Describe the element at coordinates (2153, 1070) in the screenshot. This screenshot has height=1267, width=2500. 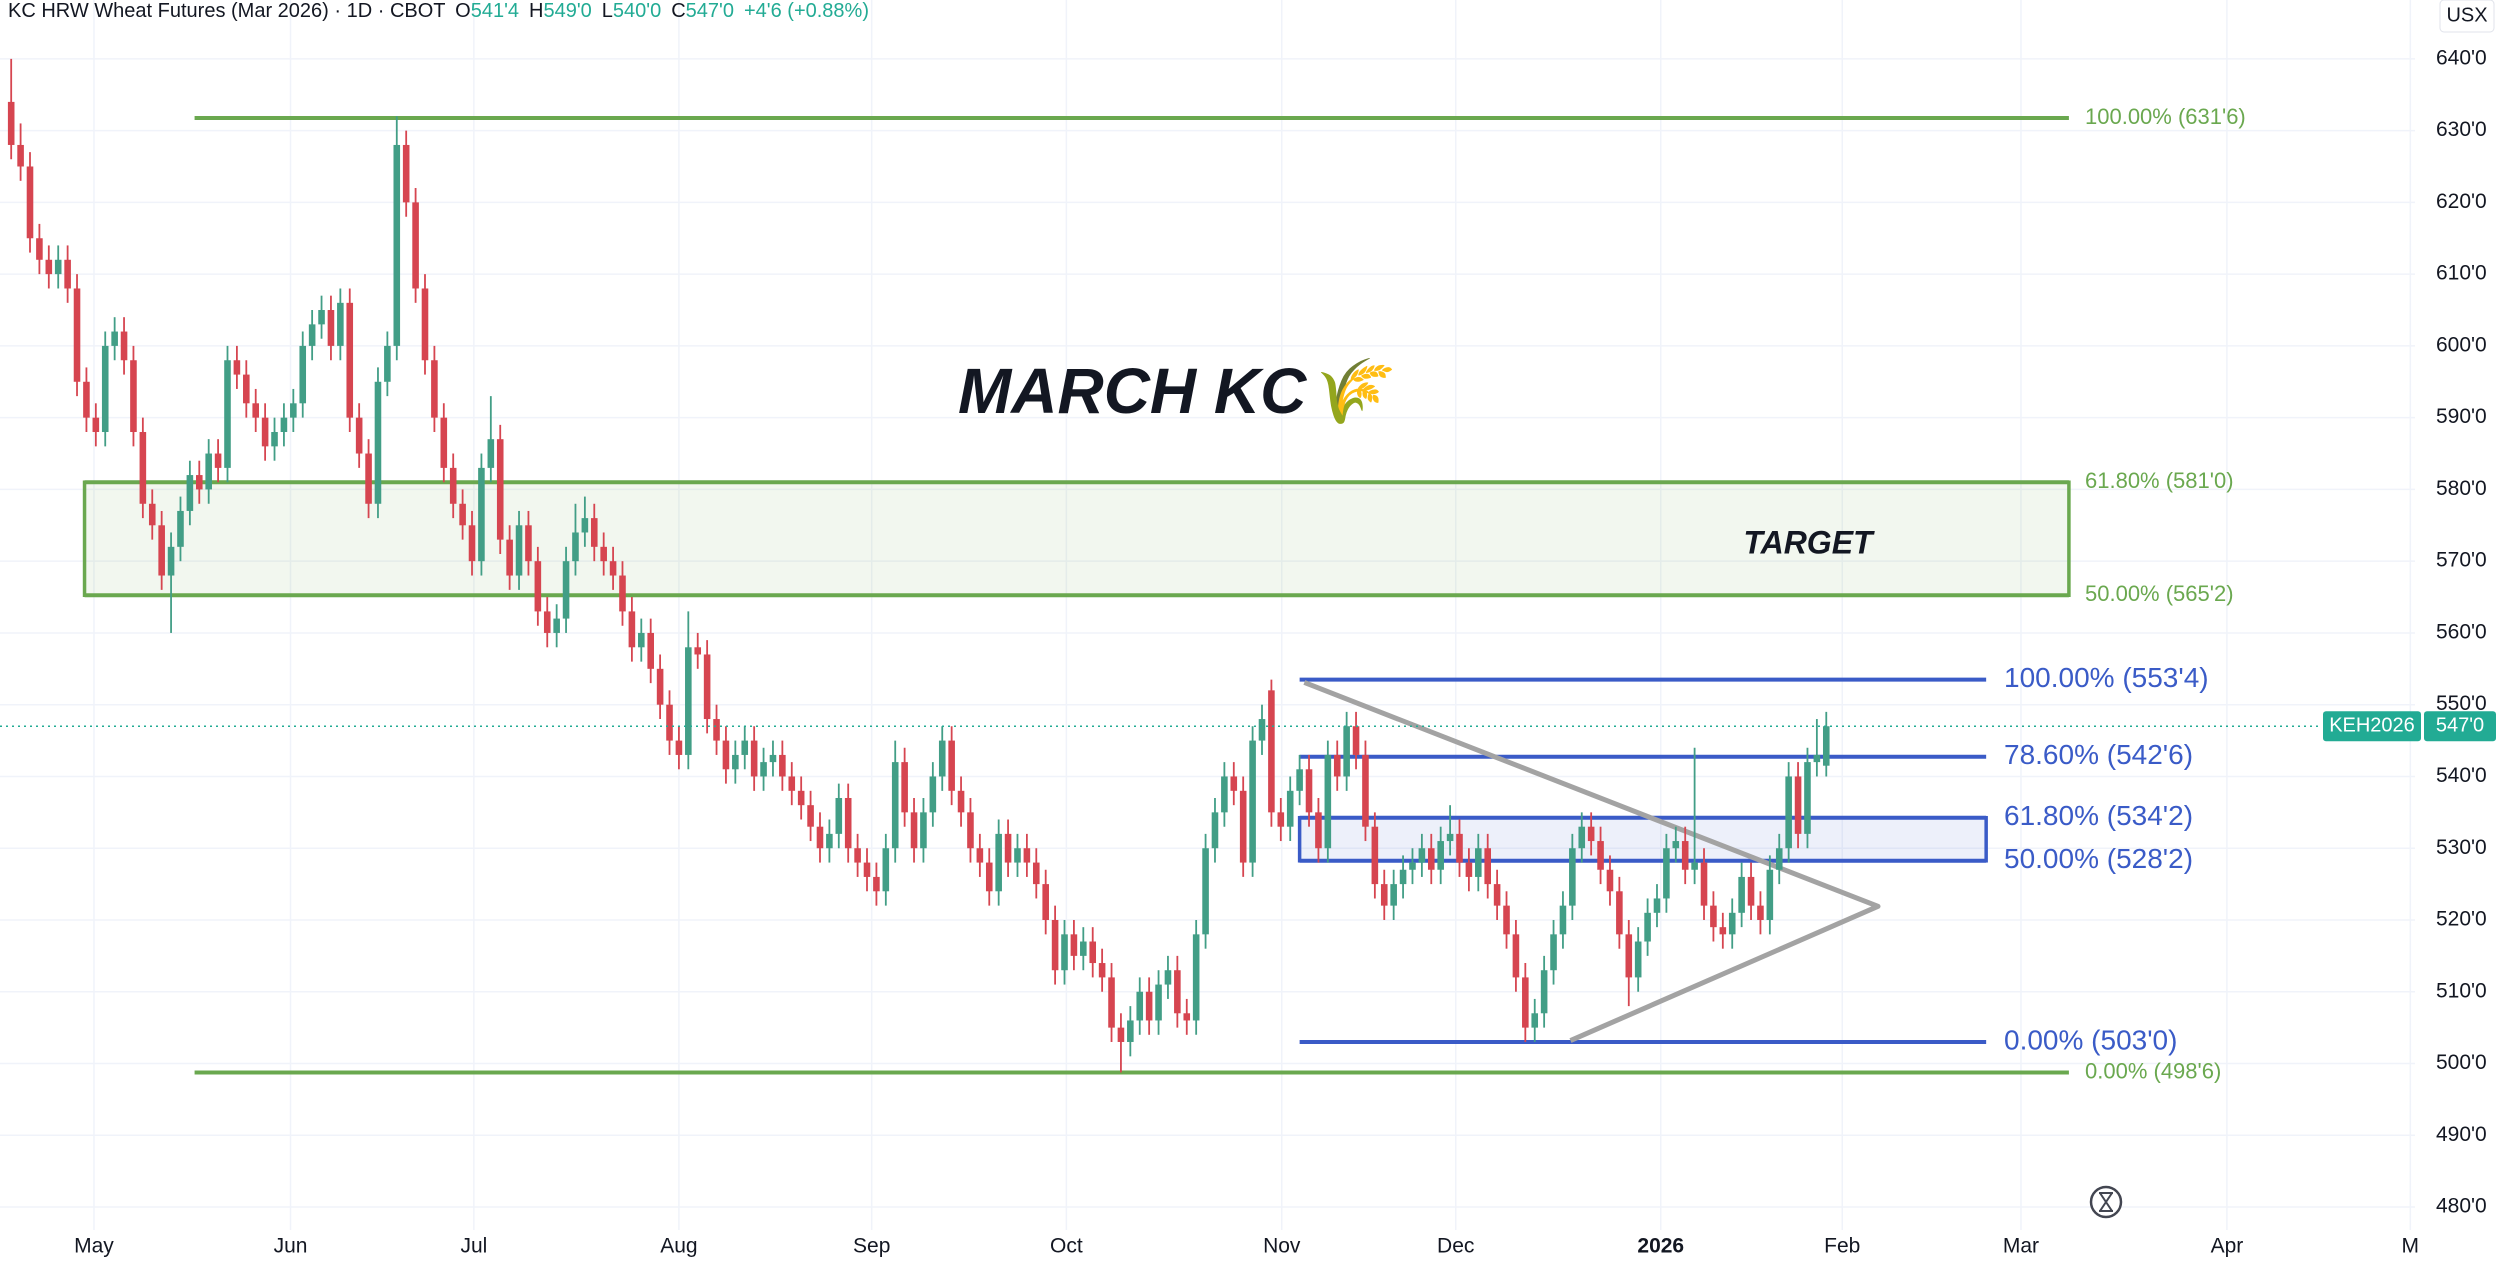
I see `fib-label: 0.00% (498'6)` at that location.